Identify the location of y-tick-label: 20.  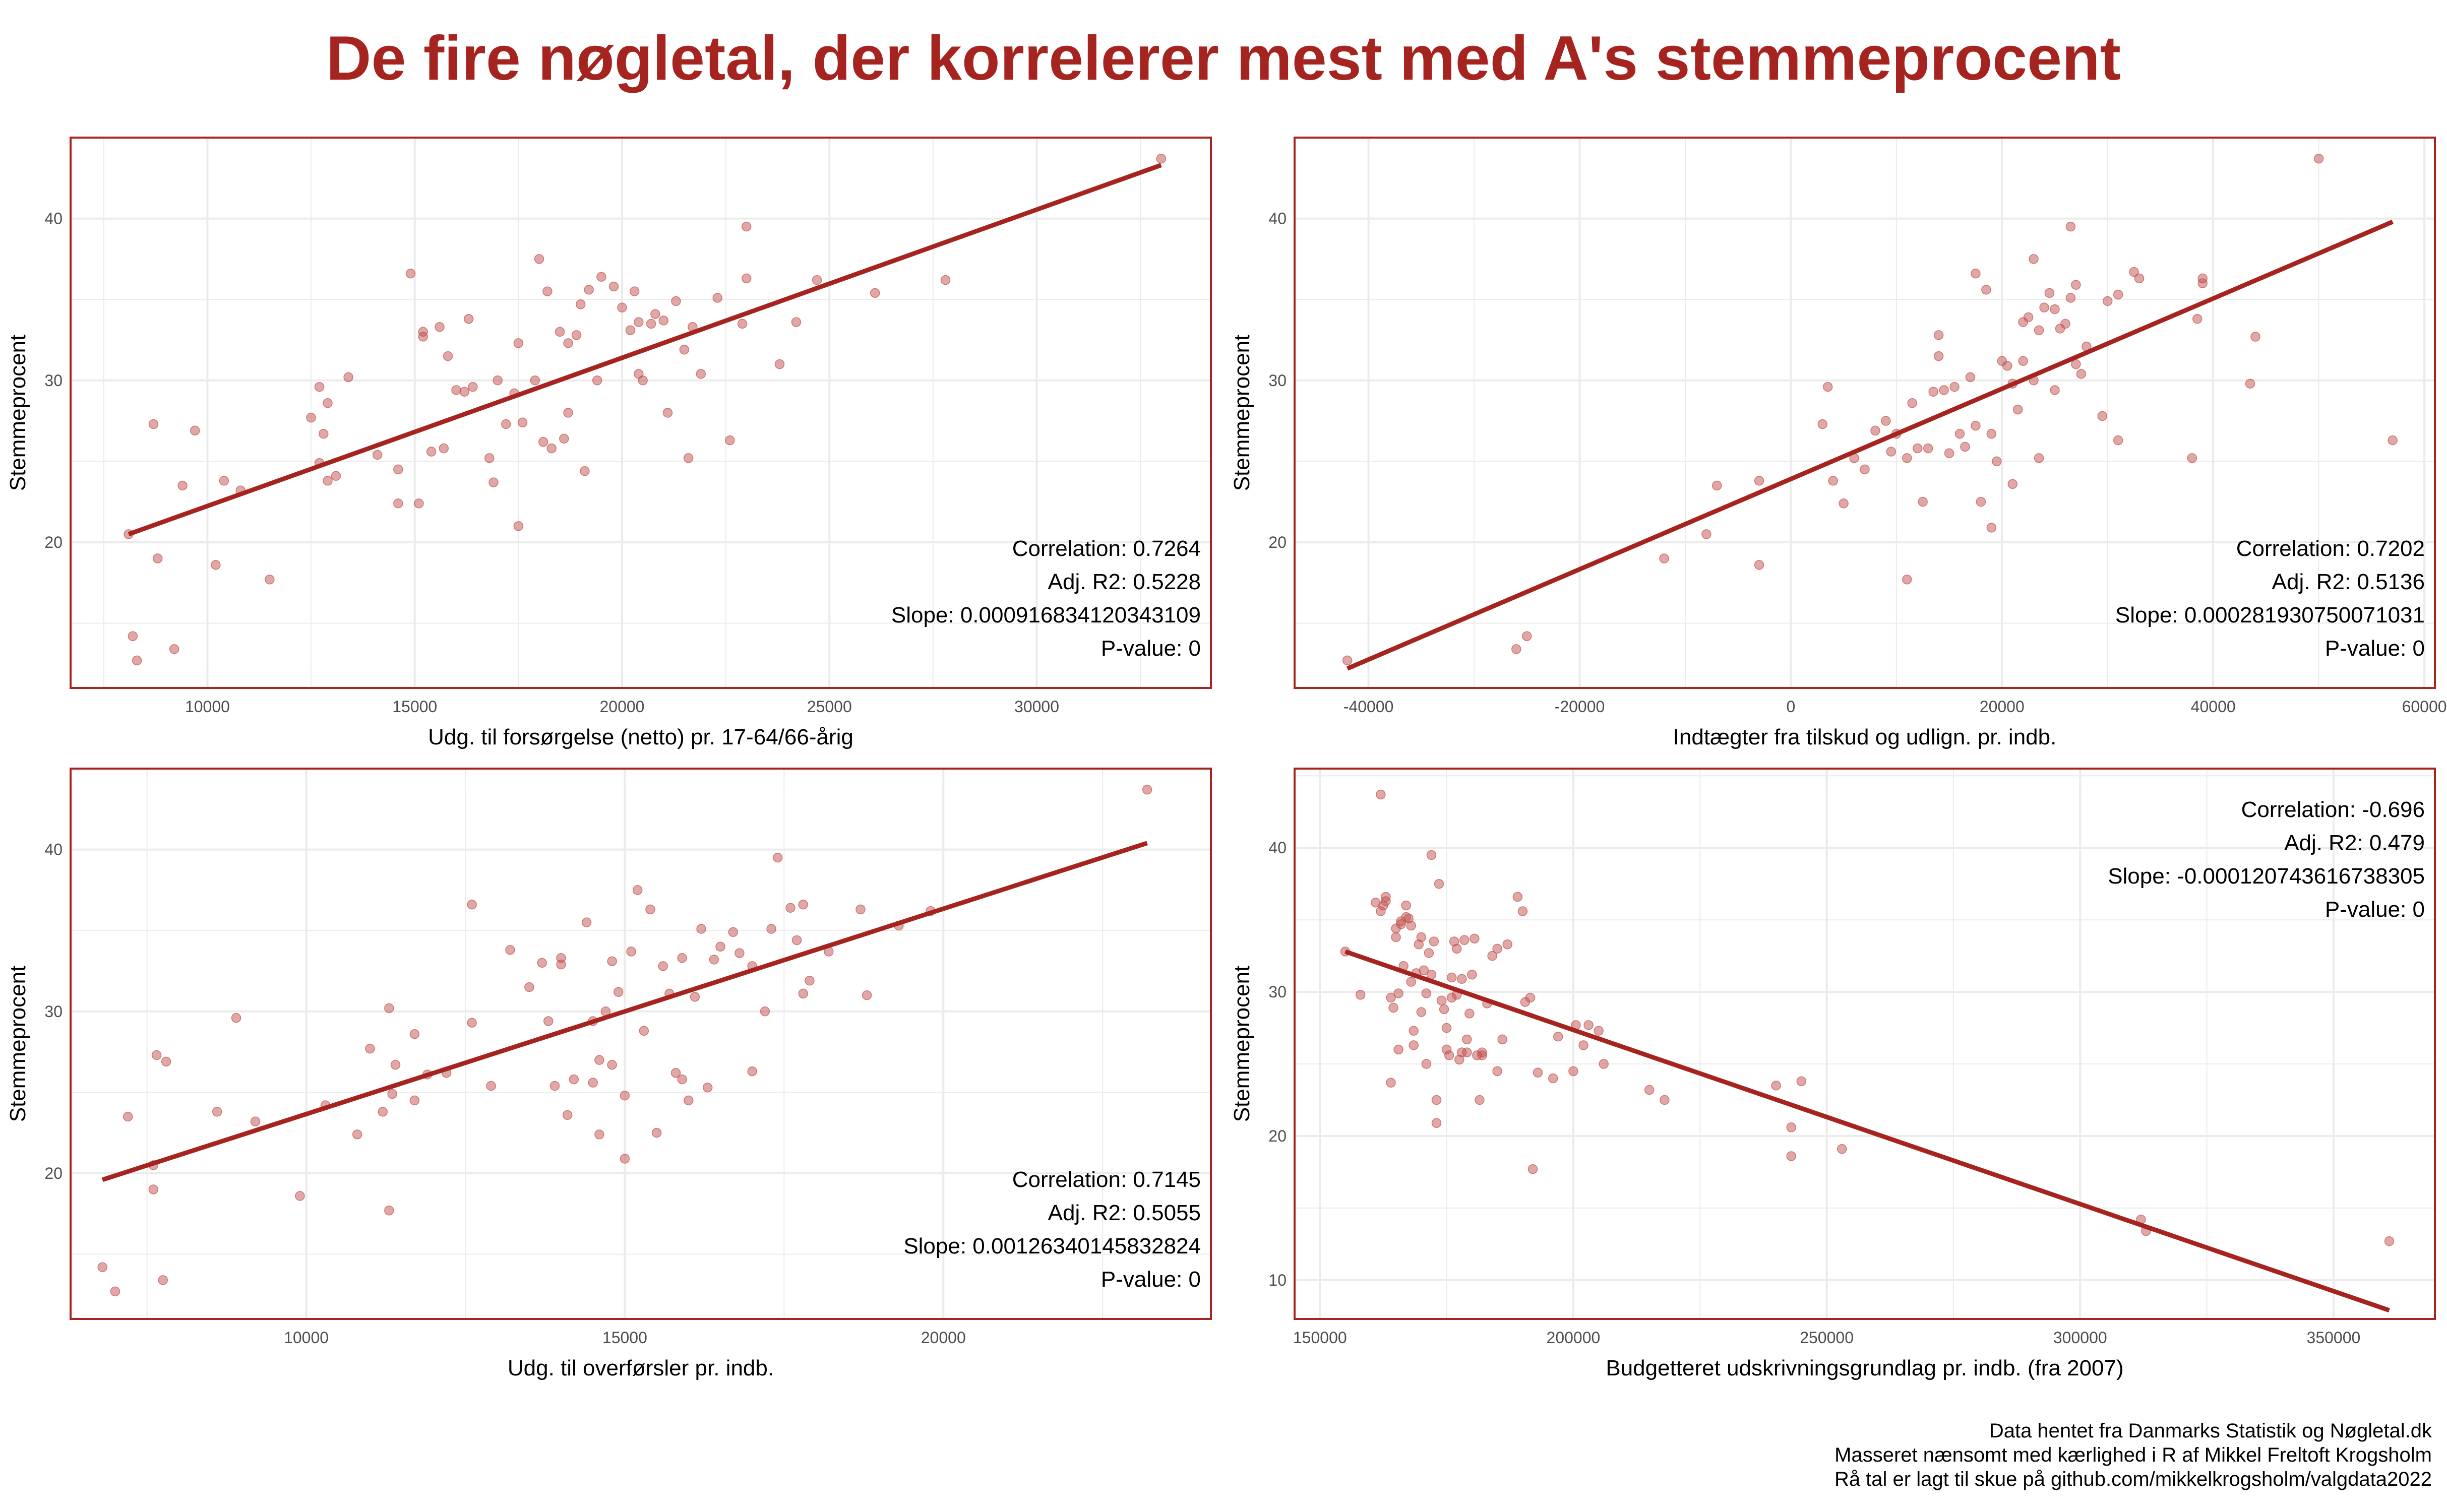
(53, 1173).